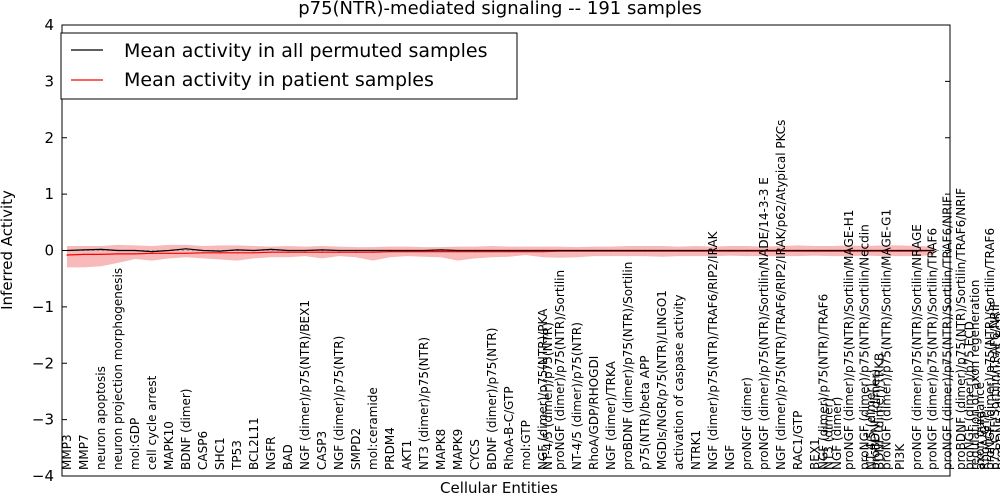  What do you see at coordinates (696, 450) in the screenshot?
I see `category-label: NTRK1` at bounding box center [696, 450].